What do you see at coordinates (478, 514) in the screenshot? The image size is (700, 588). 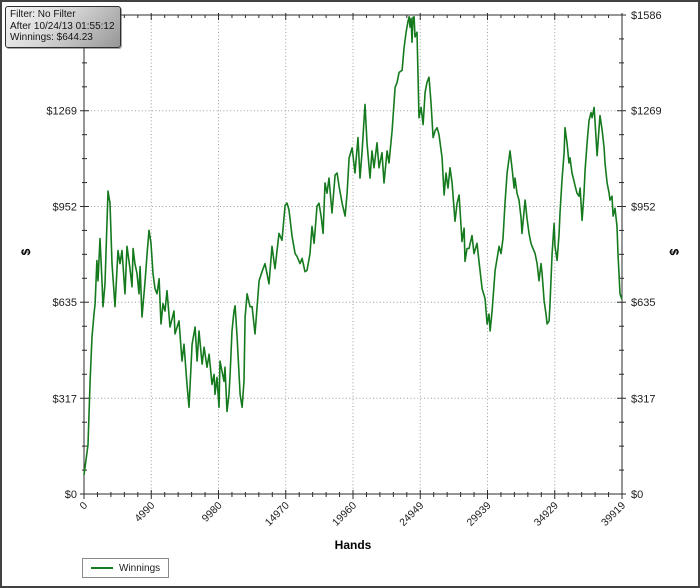 I see `x-tick-label: 29939` at bounding box center [478, 514].